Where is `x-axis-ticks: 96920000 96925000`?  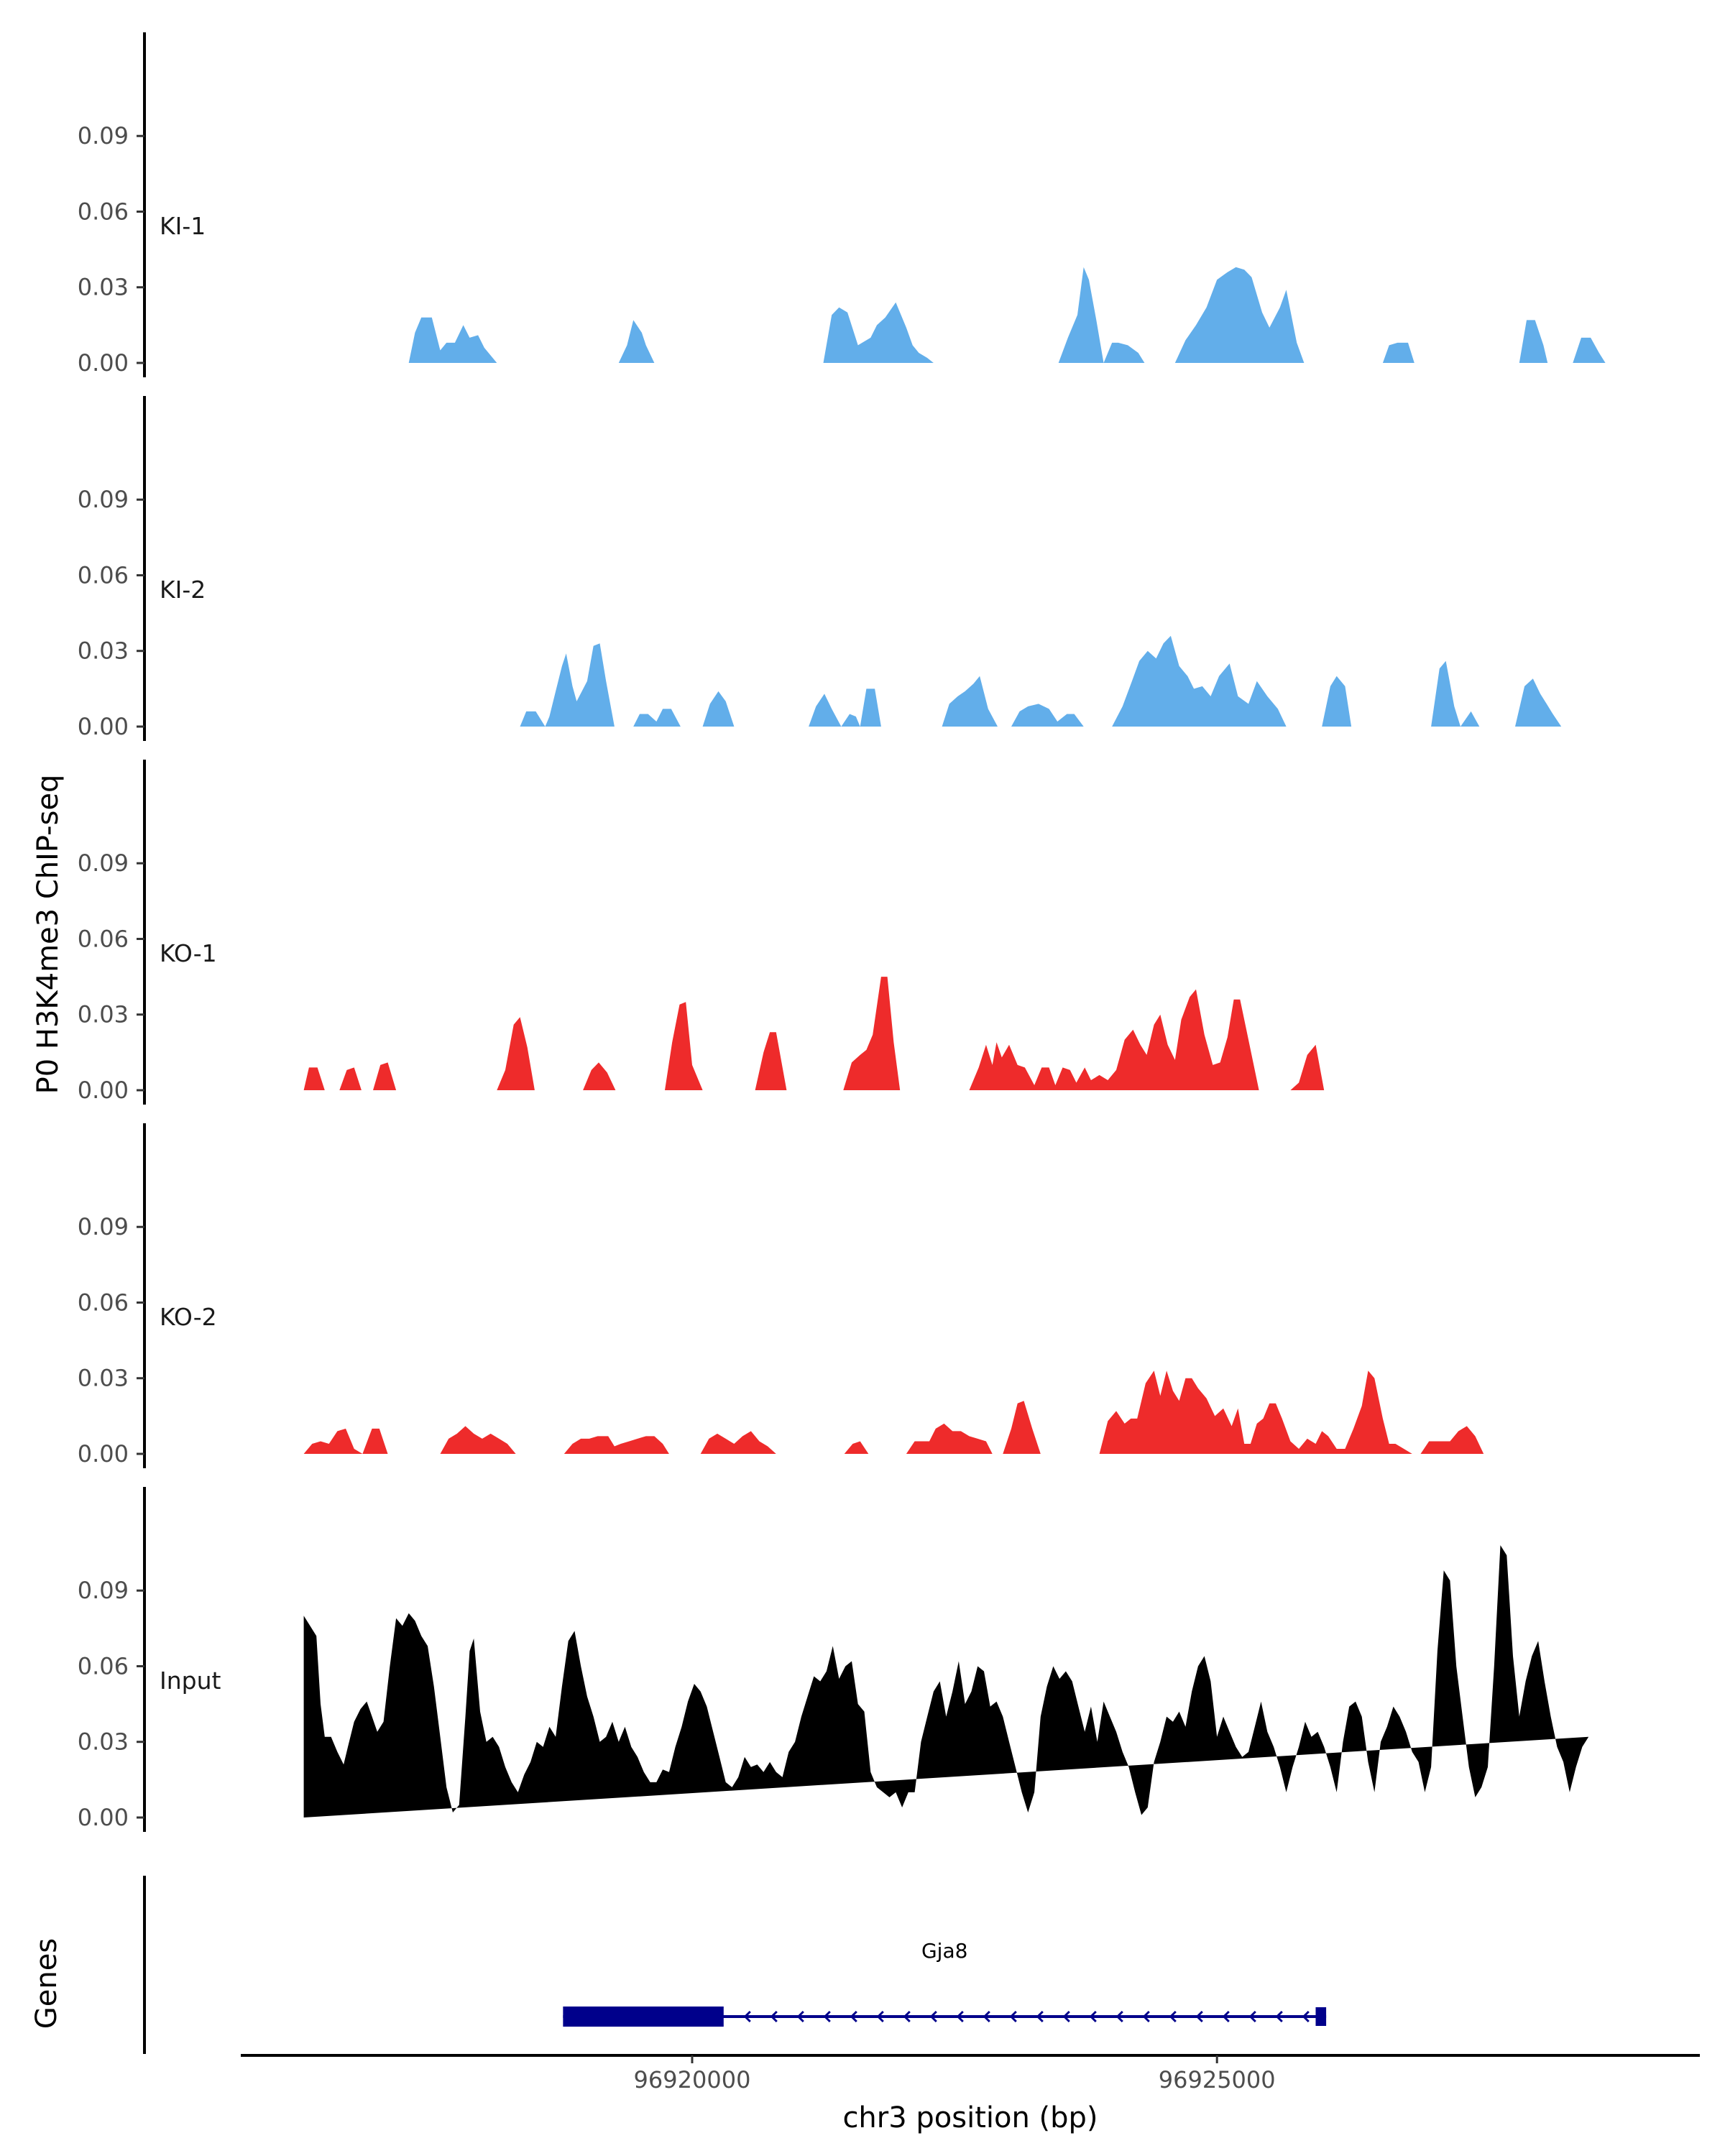
x-axis-ticks: 96920000 96925000 is located at coordinates (955, 2074).